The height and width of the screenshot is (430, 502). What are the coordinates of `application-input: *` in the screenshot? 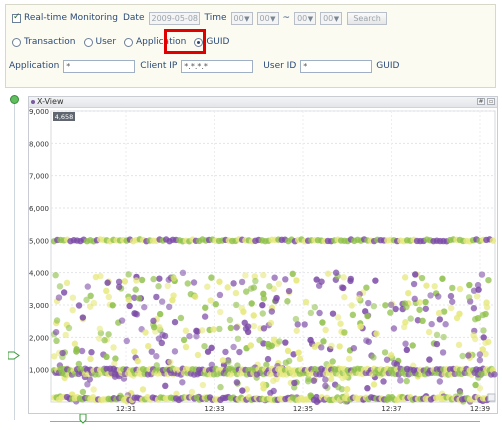 It's located at (99, 66).